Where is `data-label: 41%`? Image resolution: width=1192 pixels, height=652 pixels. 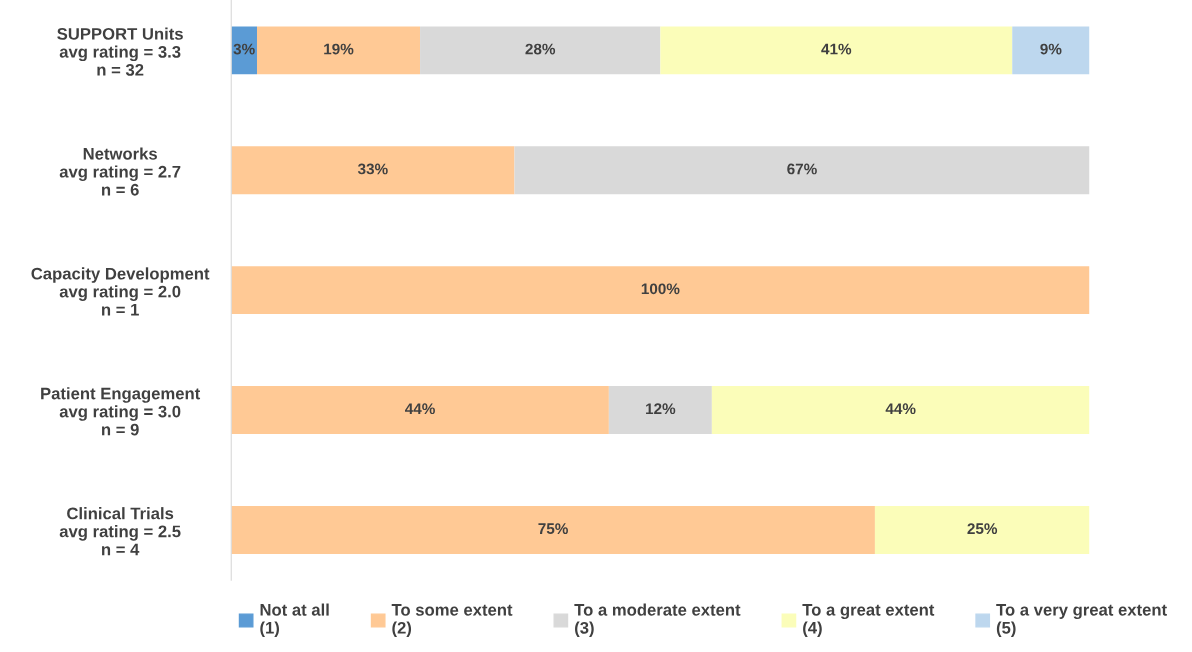
data-label: 41% is located at coordinates (836, 49).